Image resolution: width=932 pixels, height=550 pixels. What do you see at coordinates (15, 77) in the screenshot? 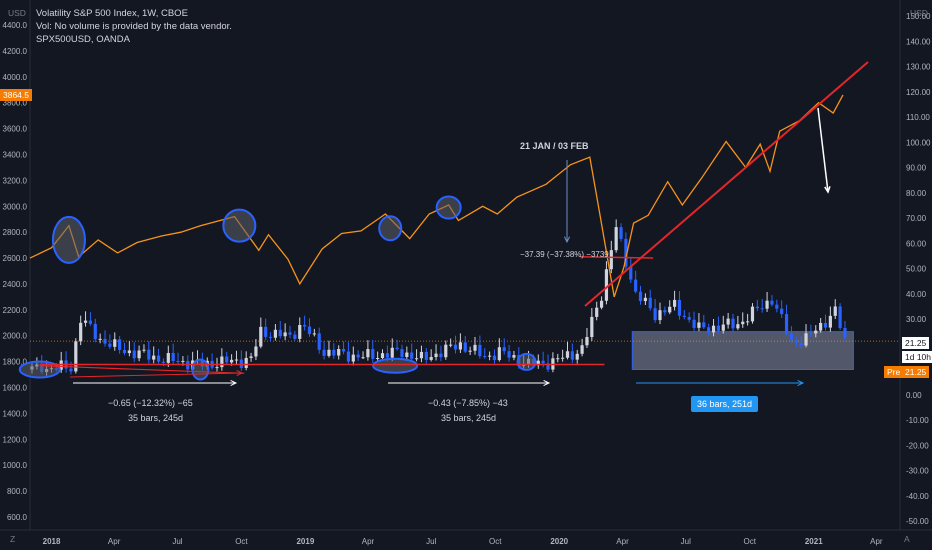
I see `left-axis-tick: 4000.0` at bounding box center [15, 77].